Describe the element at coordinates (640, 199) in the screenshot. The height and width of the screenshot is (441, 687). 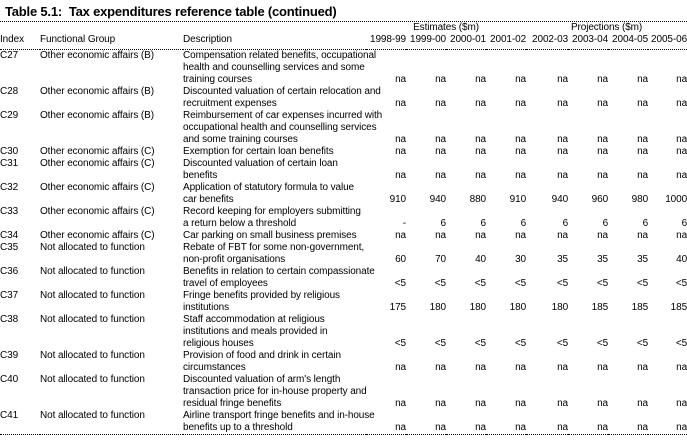
I see `value-cell: 980` at that location.